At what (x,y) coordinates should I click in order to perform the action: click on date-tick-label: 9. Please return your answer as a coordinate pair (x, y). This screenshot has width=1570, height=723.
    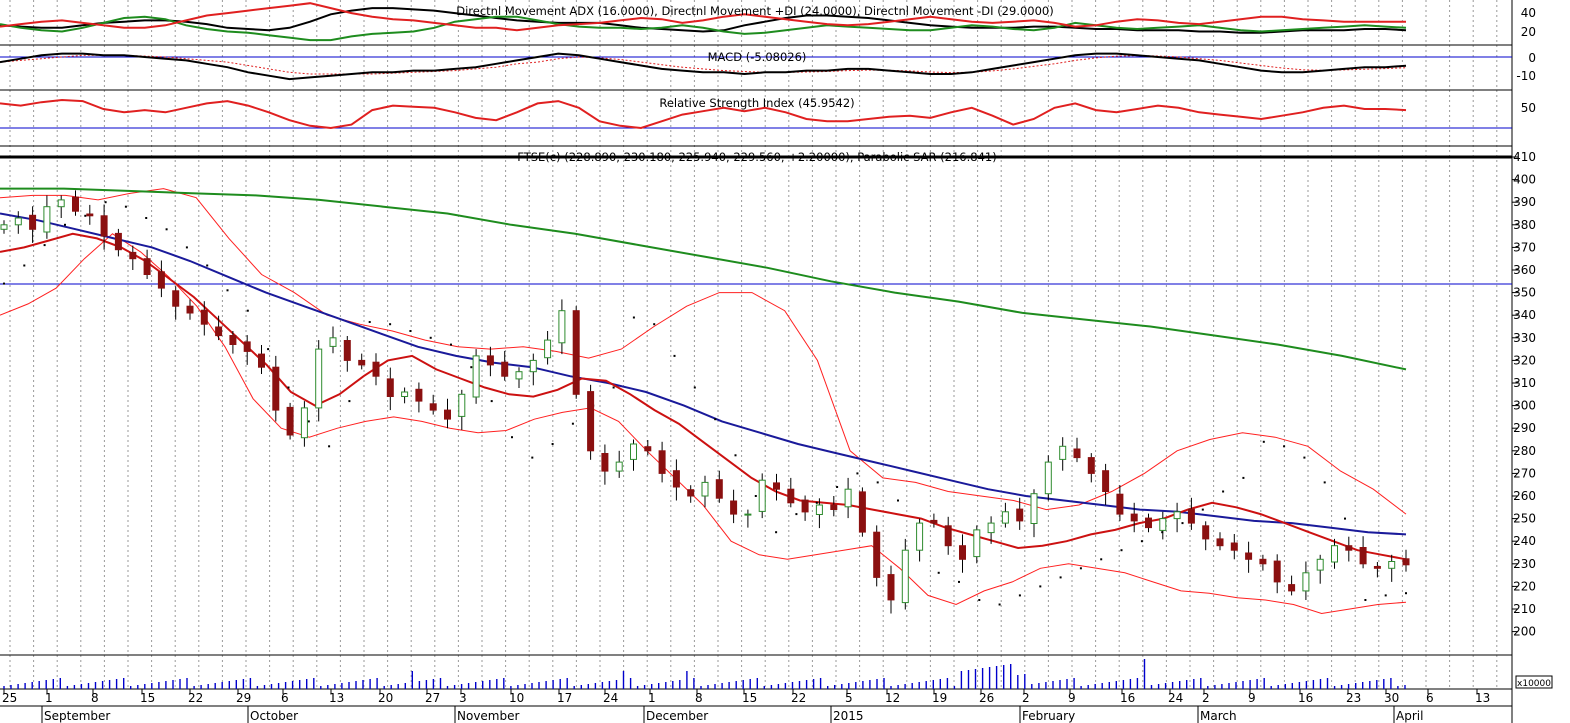
    Looking at the image, I should click on (1072, 698).